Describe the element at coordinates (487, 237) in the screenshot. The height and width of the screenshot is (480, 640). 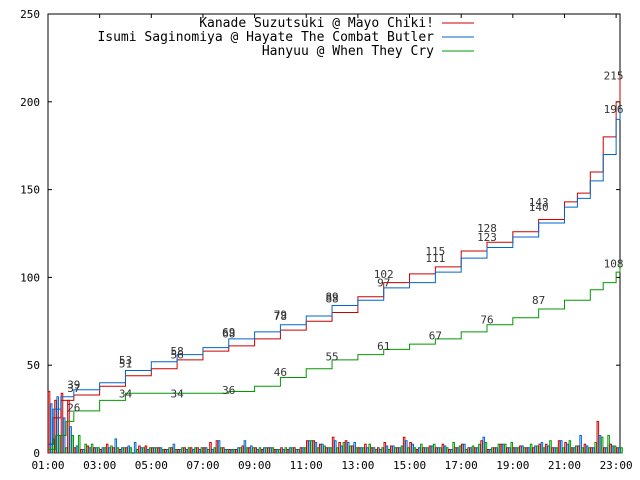
I see `data-label: 123` at that location.